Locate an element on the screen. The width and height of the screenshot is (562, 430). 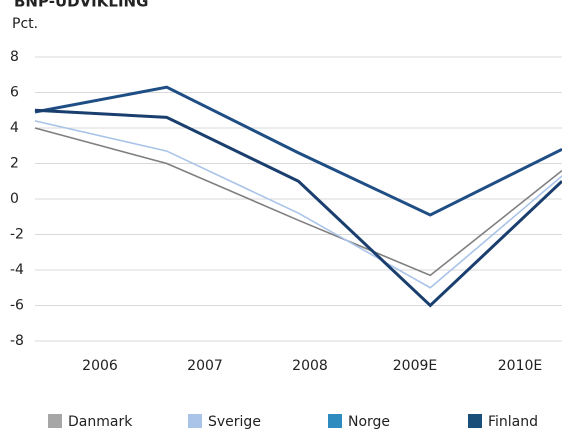
x-tick-label: 2009E is located at coordinates (415, 366).